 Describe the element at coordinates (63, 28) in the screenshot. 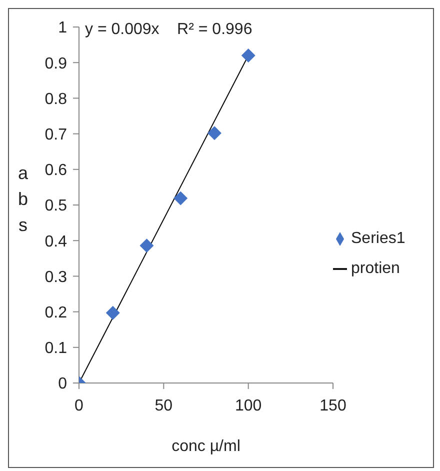

I see `y-tick-label: 1` at that location.